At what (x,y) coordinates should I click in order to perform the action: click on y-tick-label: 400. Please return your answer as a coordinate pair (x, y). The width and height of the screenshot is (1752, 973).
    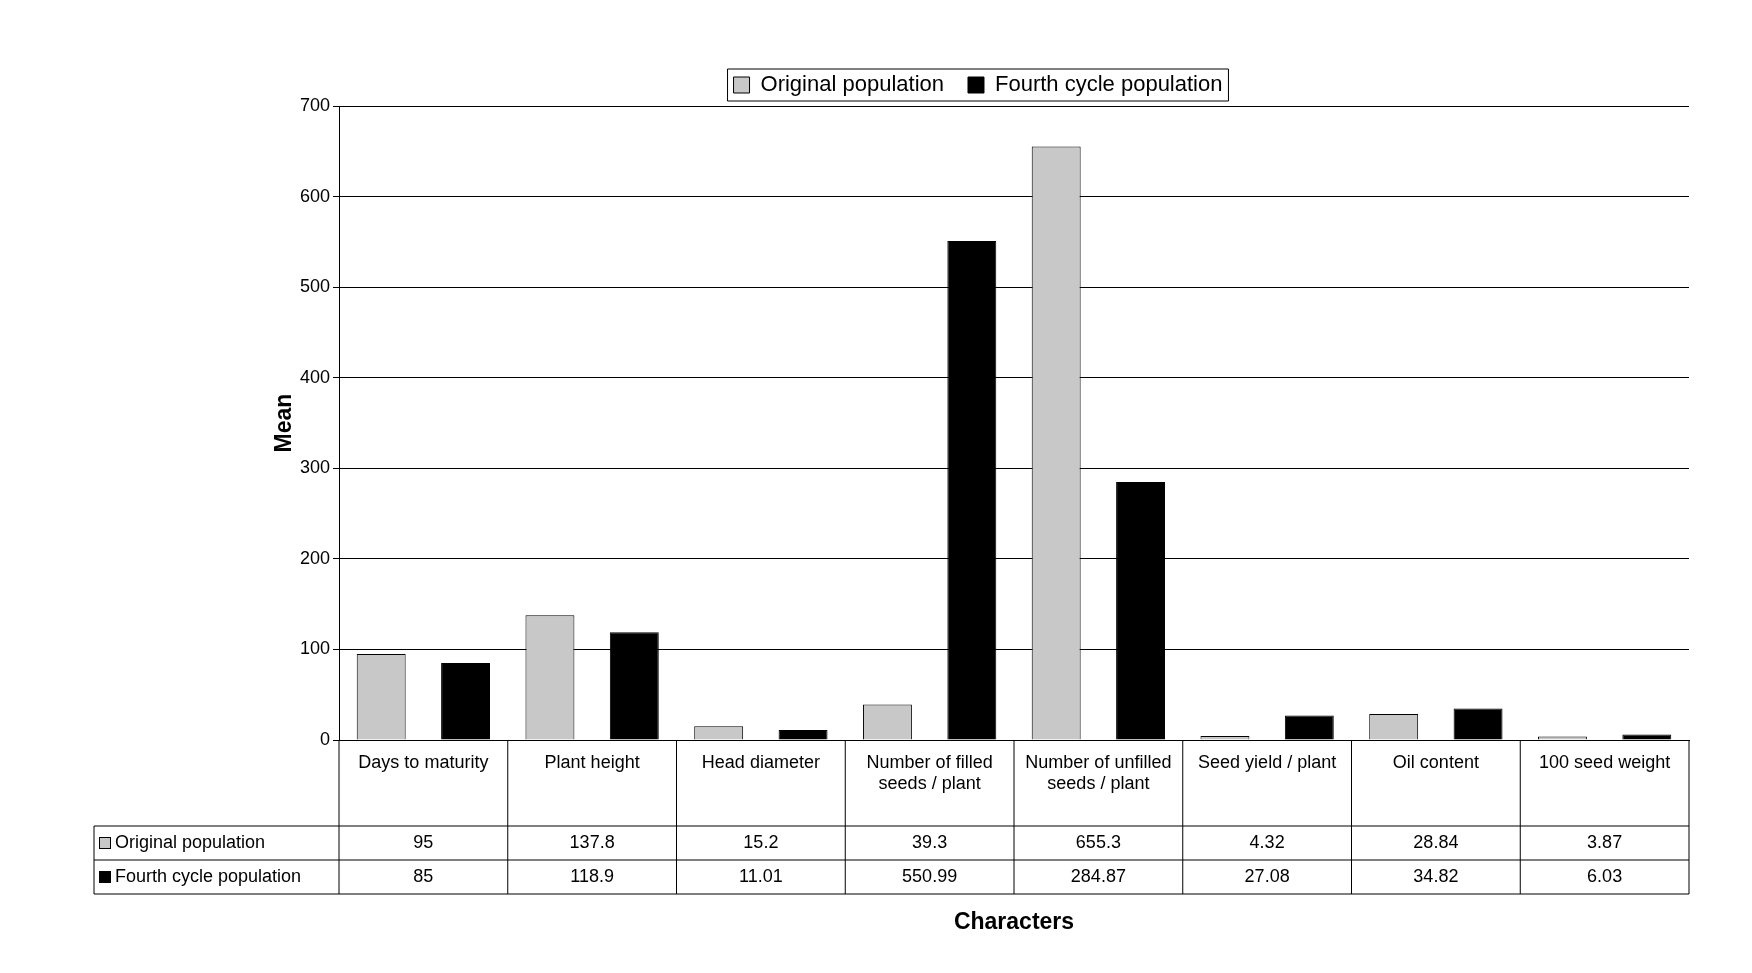
    Looking at the image, I should click on (314, 376).